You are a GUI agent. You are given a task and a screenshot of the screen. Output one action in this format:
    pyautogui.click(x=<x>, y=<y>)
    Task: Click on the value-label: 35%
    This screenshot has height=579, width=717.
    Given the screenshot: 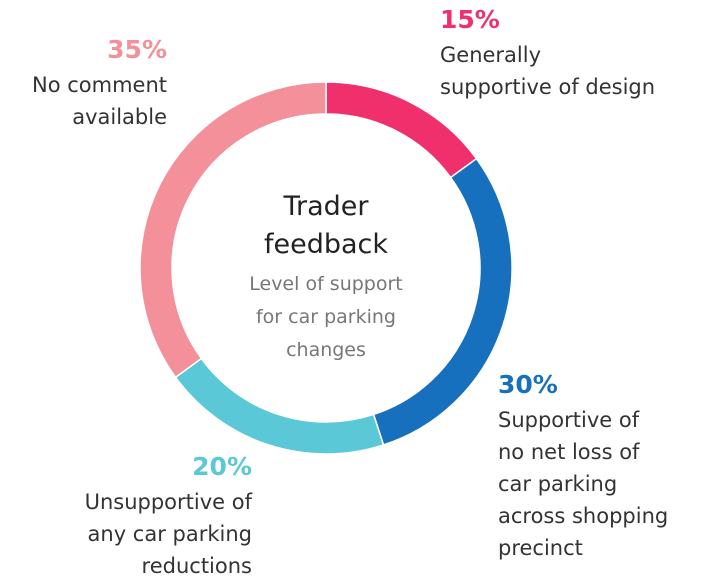 What is the action you would take?
    pyautogui.click(x=137, y=49)
    